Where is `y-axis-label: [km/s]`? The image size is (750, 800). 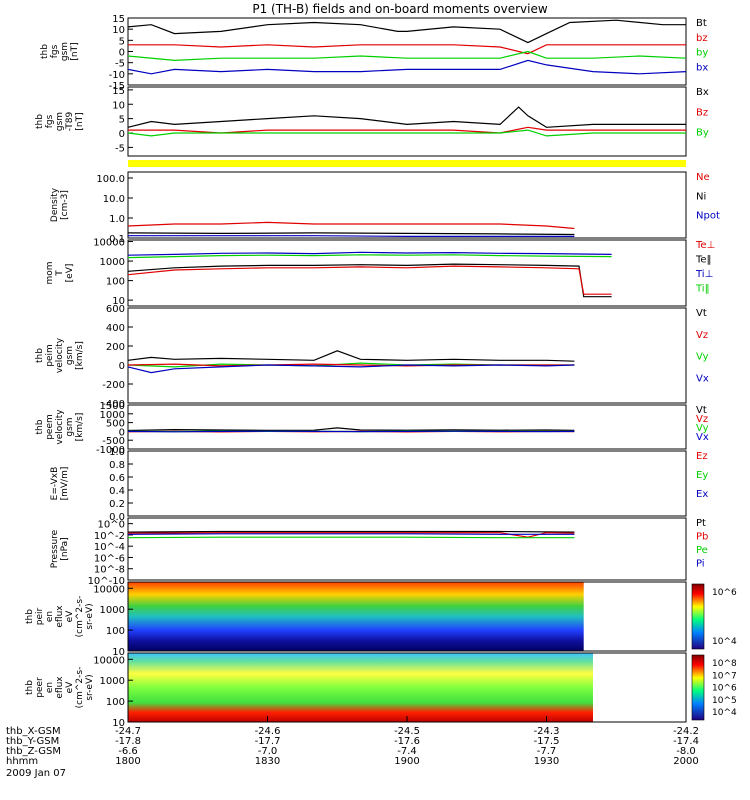
y-axis-label: [km/s] is located at coordinates (80, 427).